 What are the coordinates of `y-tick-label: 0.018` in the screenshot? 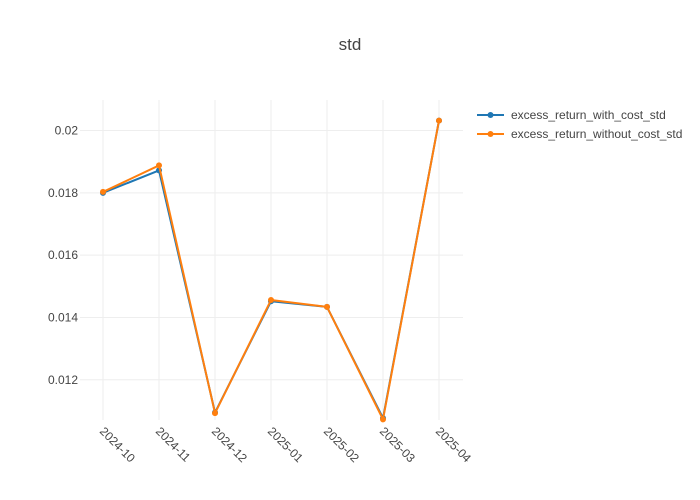 It's located at (63, 193).